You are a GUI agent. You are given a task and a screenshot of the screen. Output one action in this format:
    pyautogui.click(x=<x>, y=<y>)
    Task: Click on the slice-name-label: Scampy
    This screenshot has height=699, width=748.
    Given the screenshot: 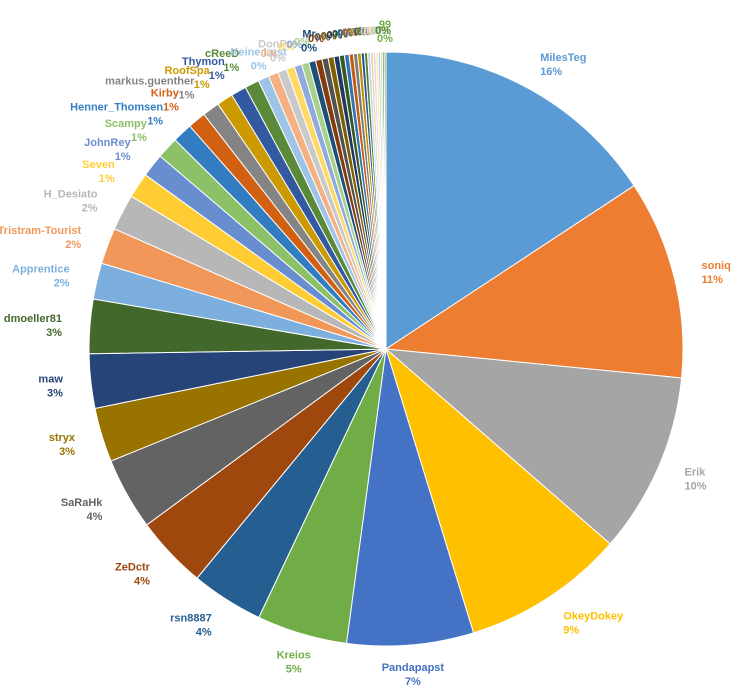 What is the action you would take?
    pyautogui.click(x=126, y=124)
    